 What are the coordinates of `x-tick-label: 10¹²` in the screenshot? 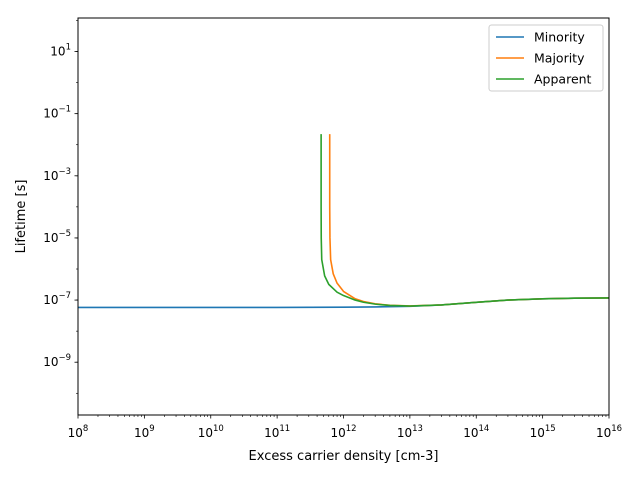 It's located at (343, 432).